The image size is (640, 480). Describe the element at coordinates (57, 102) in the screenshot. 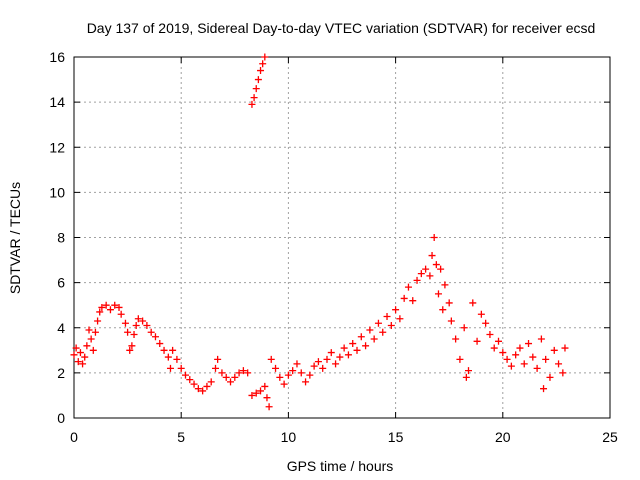

I see `y-tick-label: 14` at that location.